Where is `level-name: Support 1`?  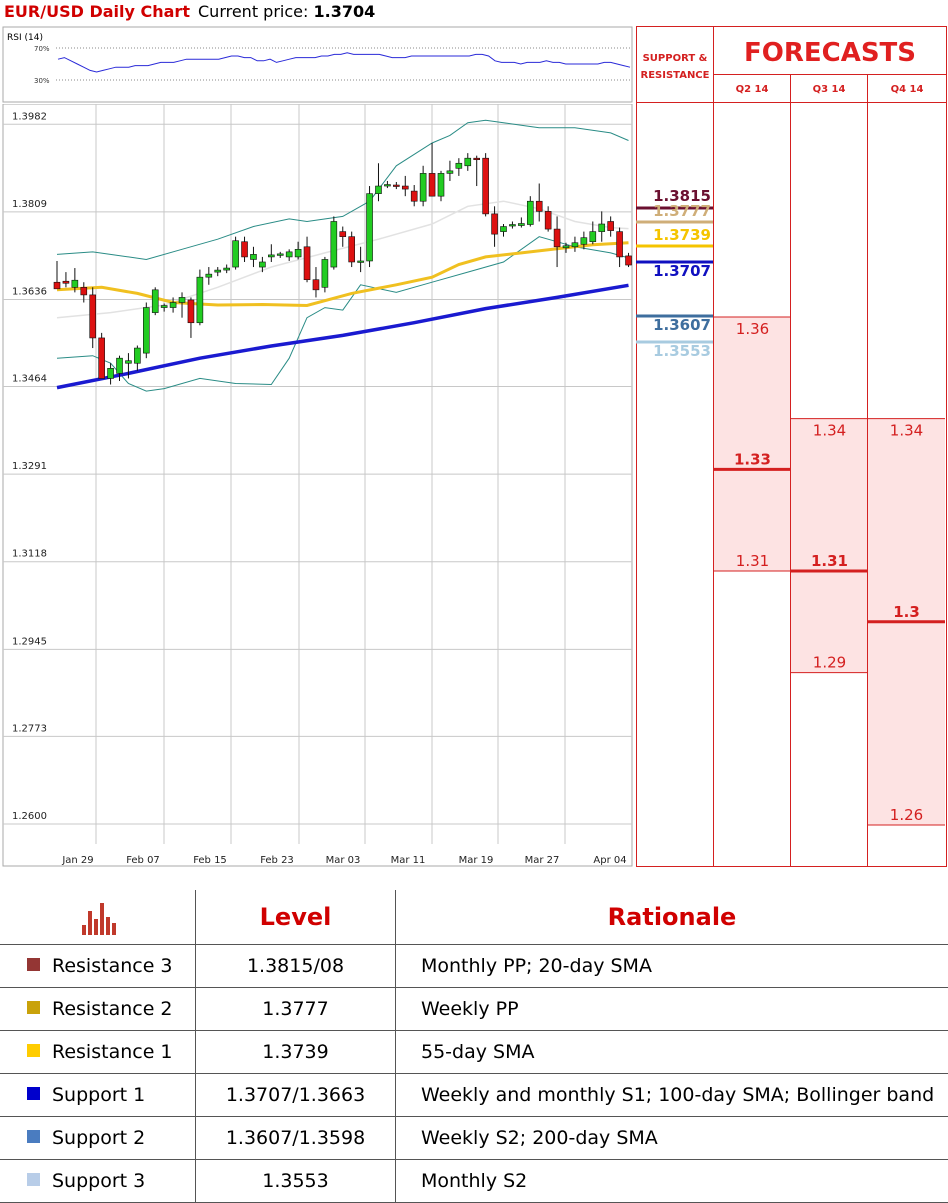
level-name: Support 1 is located at coordinates (98, 1095).